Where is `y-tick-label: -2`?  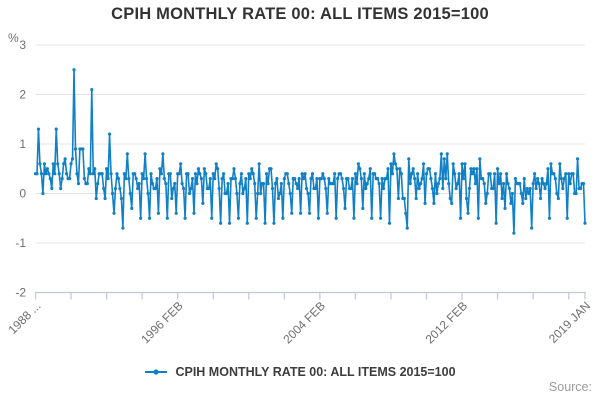
y-tick-label: -2 is located at coordinates (20, 293).